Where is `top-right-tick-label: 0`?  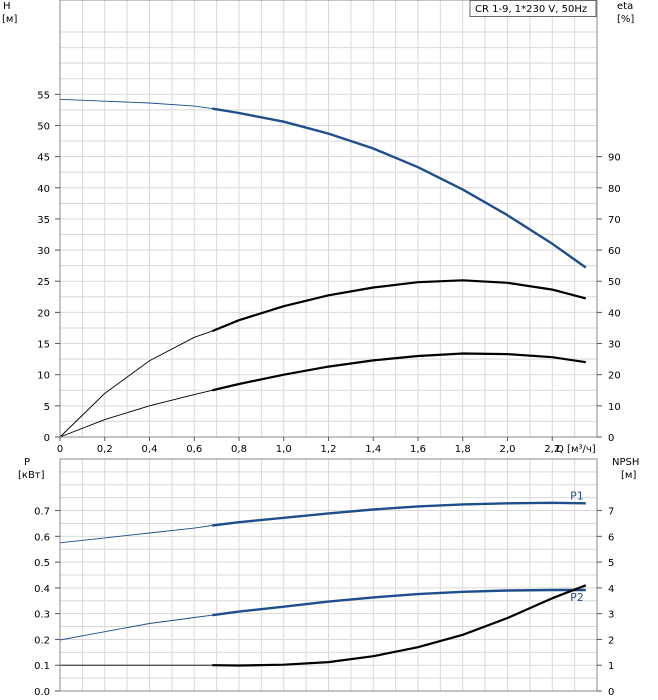 top-right-tick-label: 0 is located at coordinates (611, 438).